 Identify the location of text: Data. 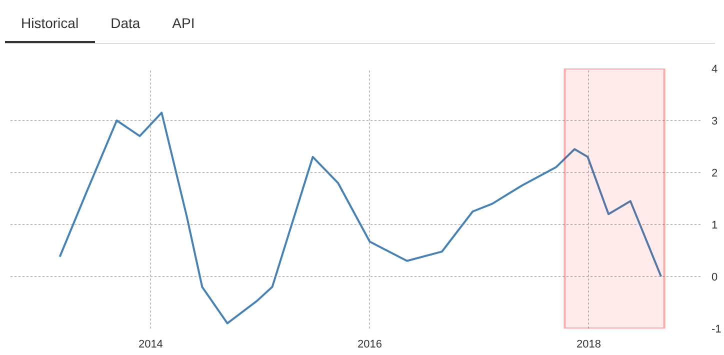
(126, 23).